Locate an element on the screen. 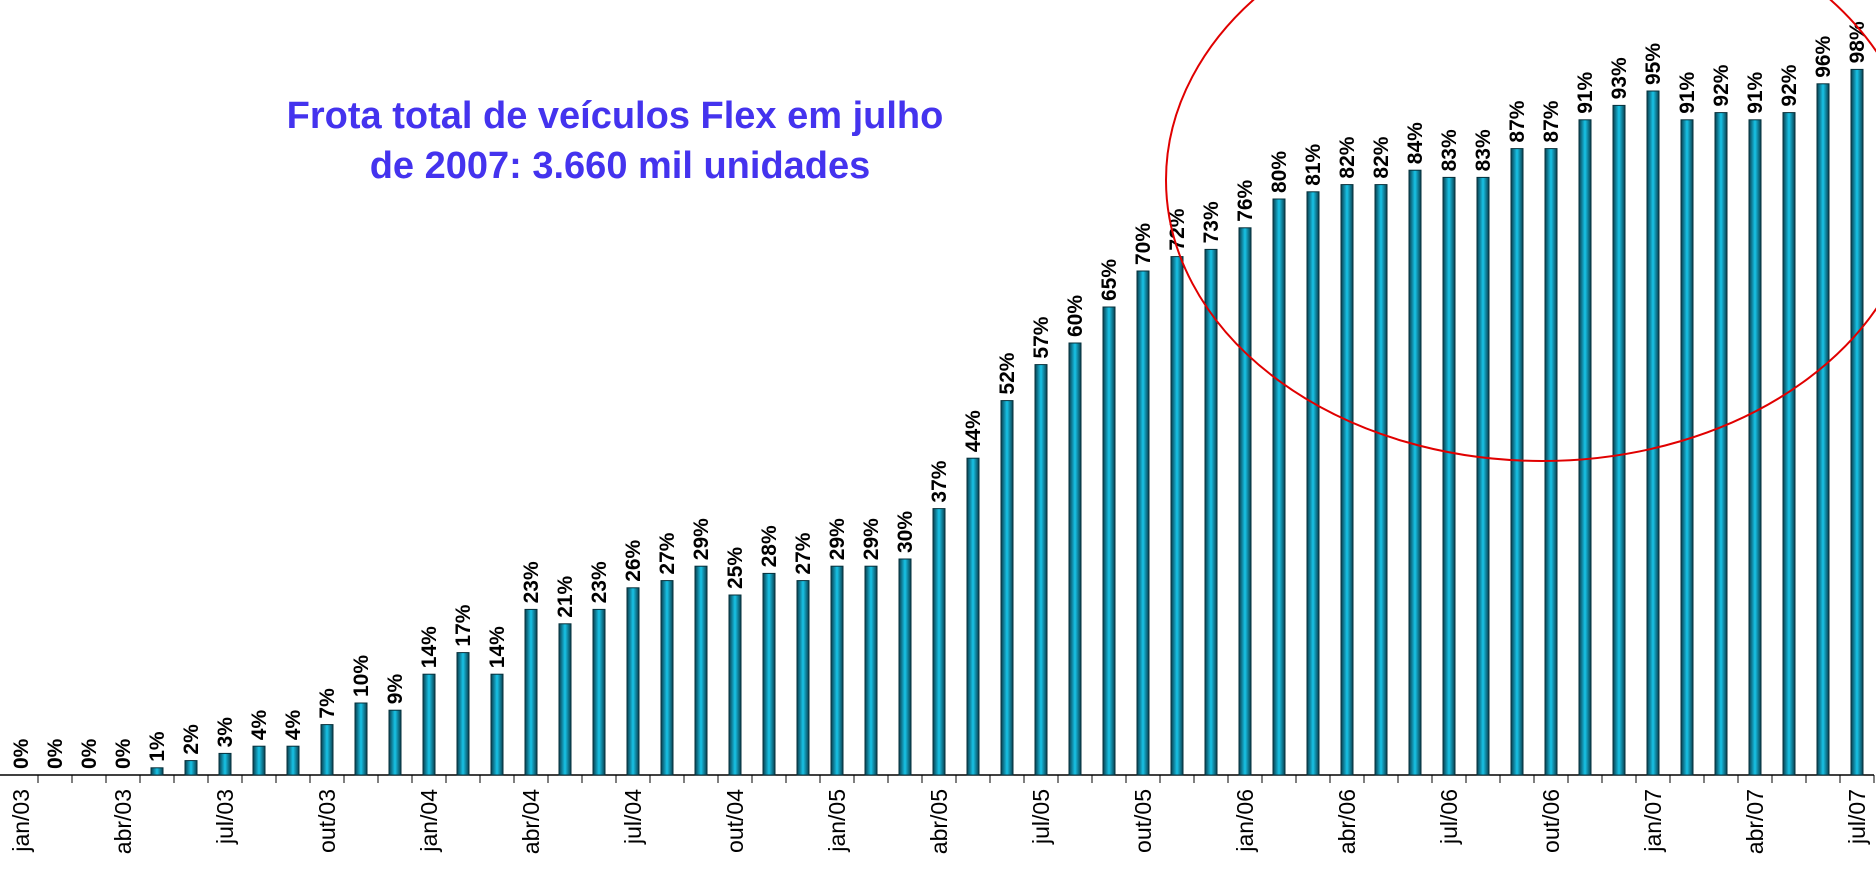 This screenshot has width=1876, height=882. value-label: 60% is located at coordinates (1075, 316).